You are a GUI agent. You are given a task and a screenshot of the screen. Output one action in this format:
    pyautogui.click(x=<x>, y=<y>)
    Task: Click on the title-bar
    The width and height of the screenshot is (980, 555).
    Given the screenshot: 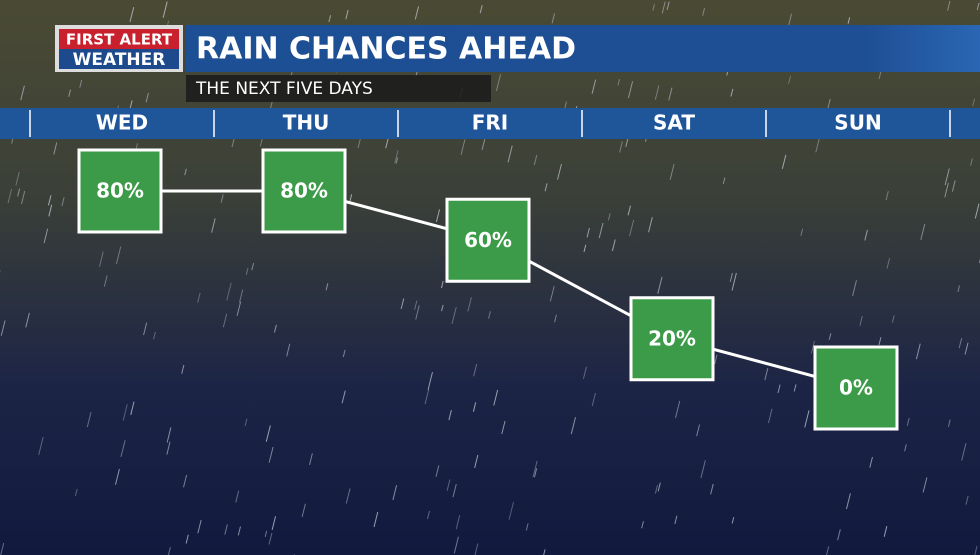 What is the action you would take?
    pyautogui.click(x=583, y=48)
    